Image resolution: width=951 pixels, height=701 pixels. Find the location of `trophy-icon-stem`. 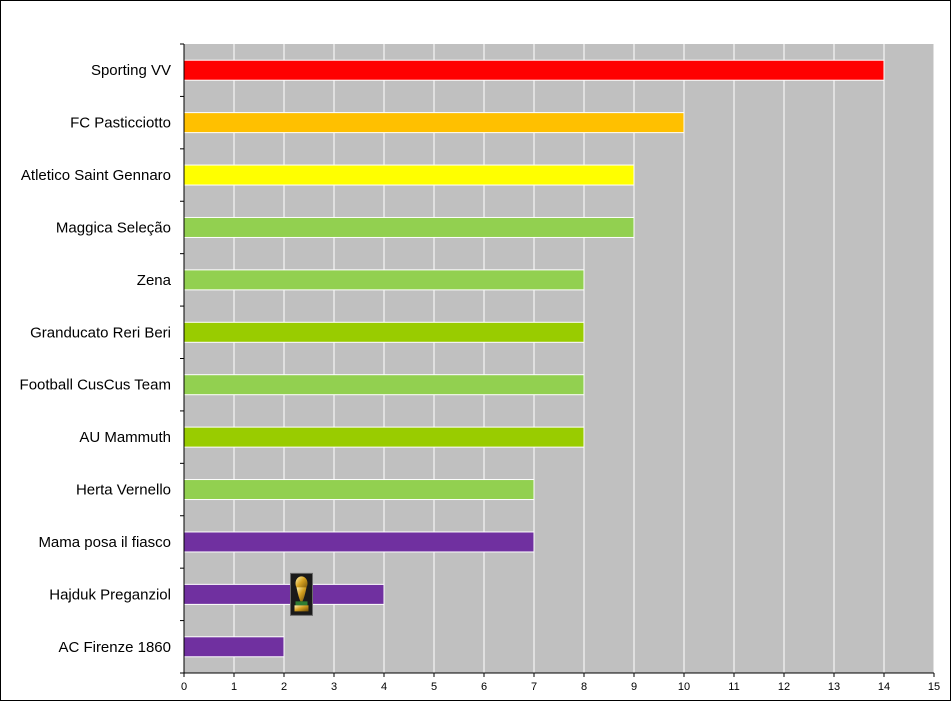

trophy-icon-stem is located at coordinates (301, 594).